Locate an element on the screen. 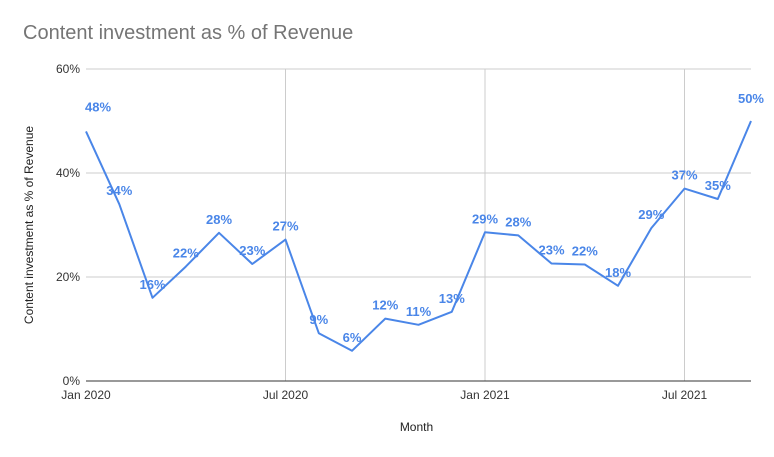 The height and width of the screenshot is (457, 774). data-label: 50% is located at coordinates (751, 98).